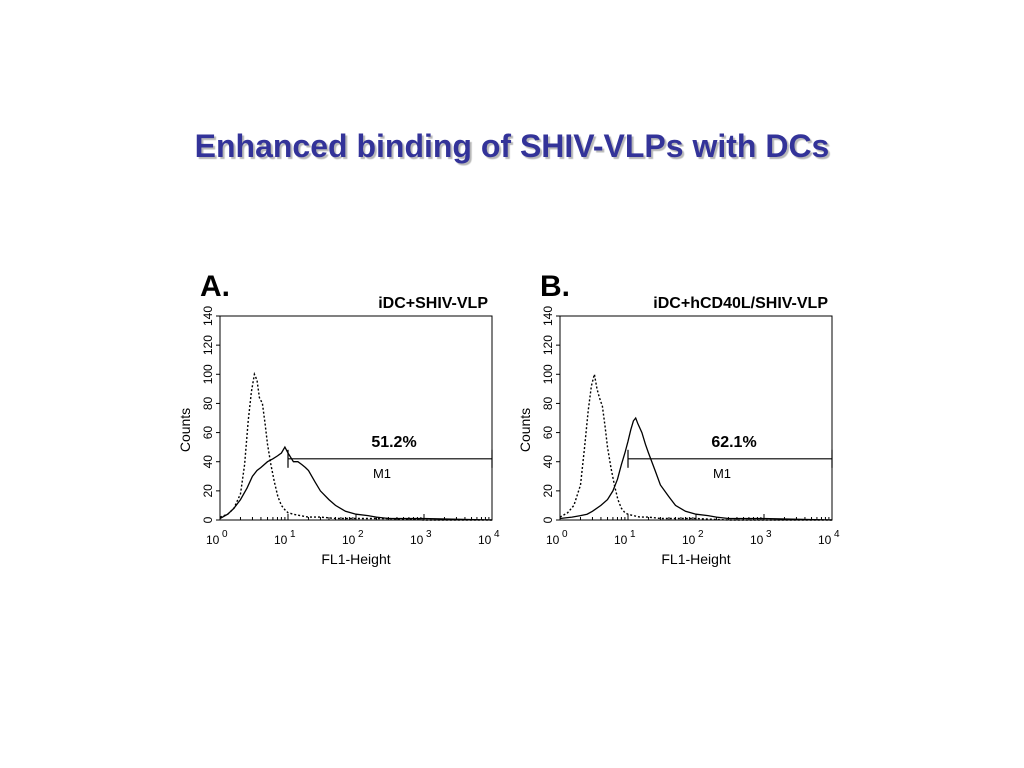  I want to click on sample-title: iDC+hCD40L/SHIV-VLP, so click(740, 303).